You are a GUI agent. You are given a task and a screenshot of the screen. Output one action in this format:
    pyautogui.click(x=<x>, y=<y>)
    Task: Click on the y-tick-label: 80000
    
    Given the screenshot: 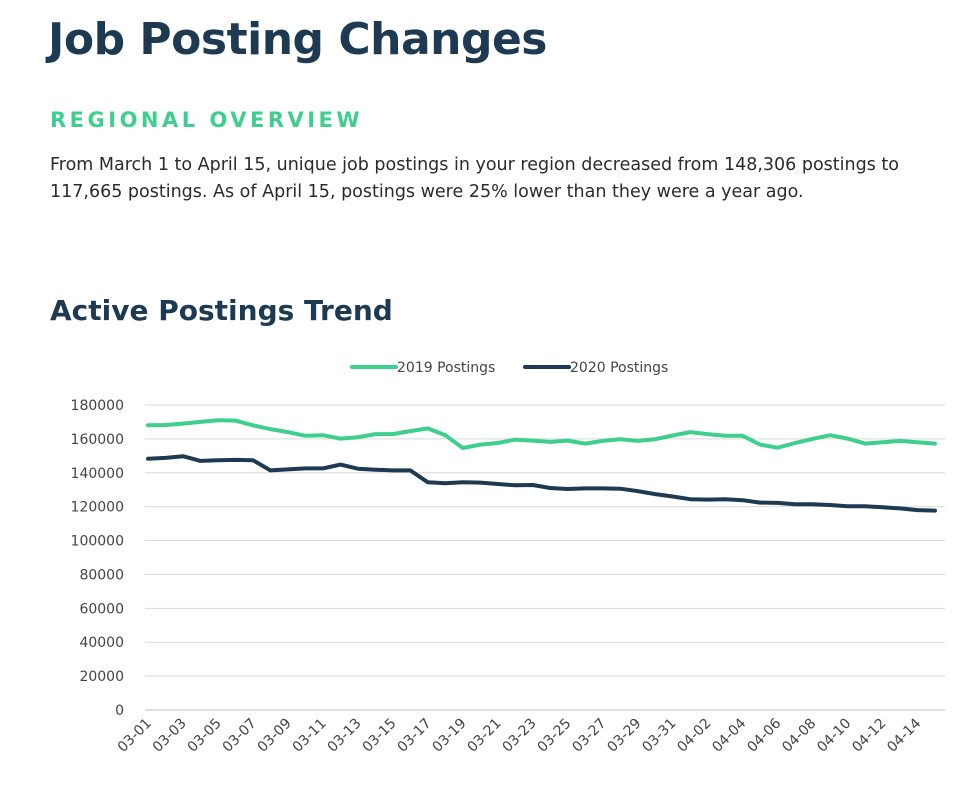 What is the action you would take?
    pyautogui.click(x=101, y=575)
    